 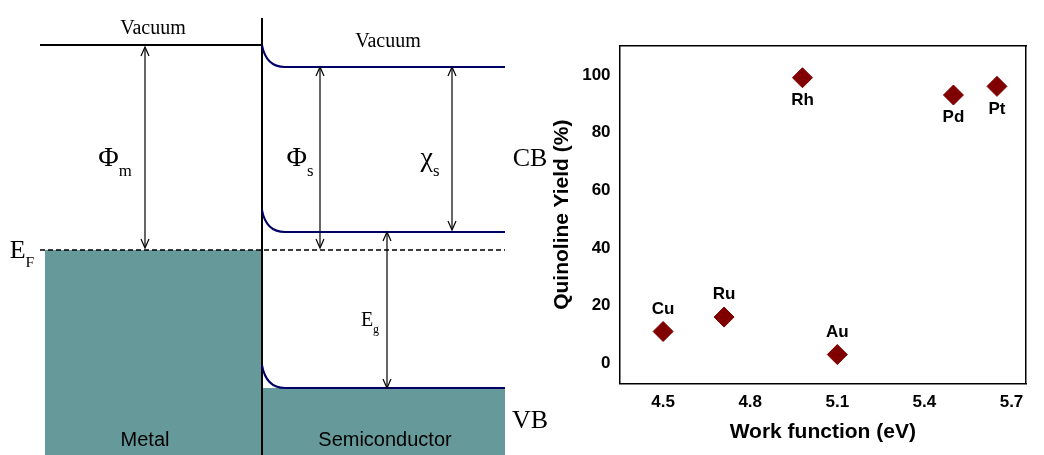 I want to click on text: Semiconductor, so click(x=385, y=439).